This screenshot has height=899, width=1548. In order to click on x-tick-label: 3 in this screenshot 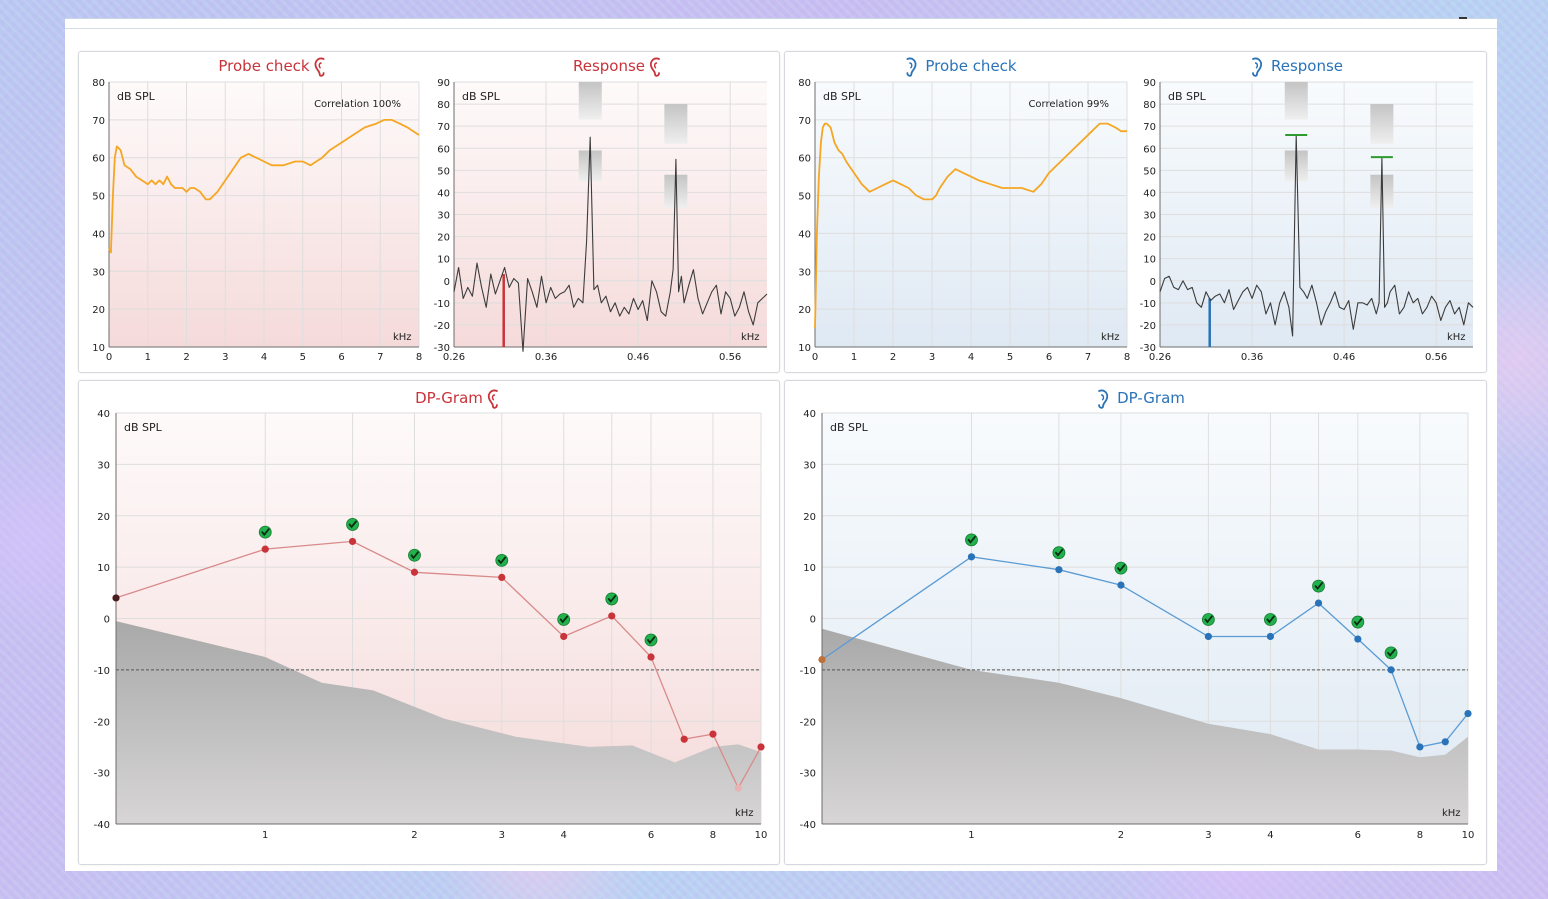, I will do `click(932, 357)`.